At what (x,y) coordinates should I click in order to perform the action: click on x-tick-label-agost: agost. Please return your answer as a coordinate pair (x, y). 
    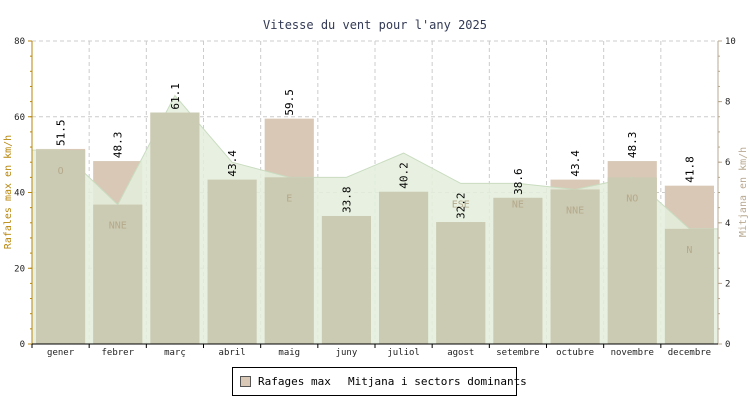
    Looking at the image, I should click on (460, 353).